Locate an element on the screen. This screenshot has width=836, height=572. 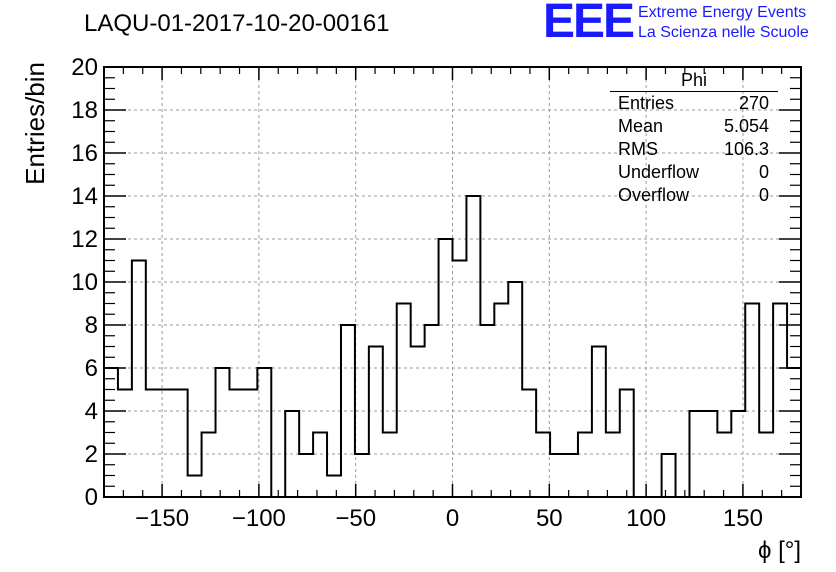
y-tick-label: 14 is located at coordinates (84, 196).